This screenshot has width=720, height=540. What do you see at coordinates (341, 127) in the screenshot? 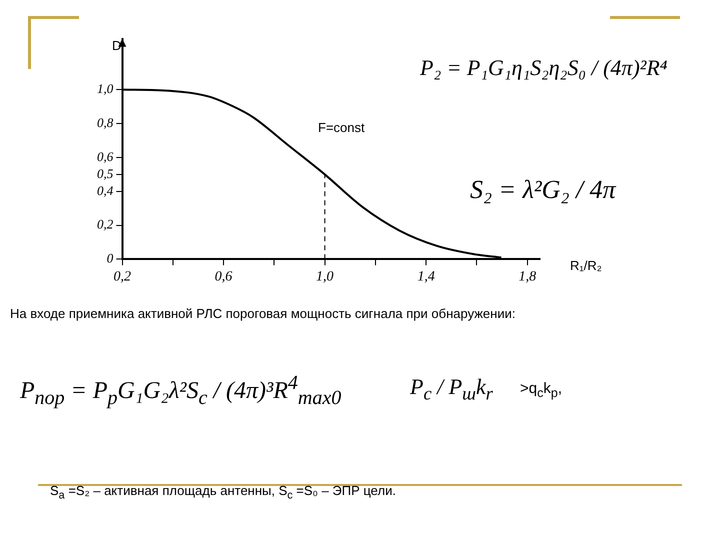
I see `annotation: F=const` at bounding box center [341, 127].